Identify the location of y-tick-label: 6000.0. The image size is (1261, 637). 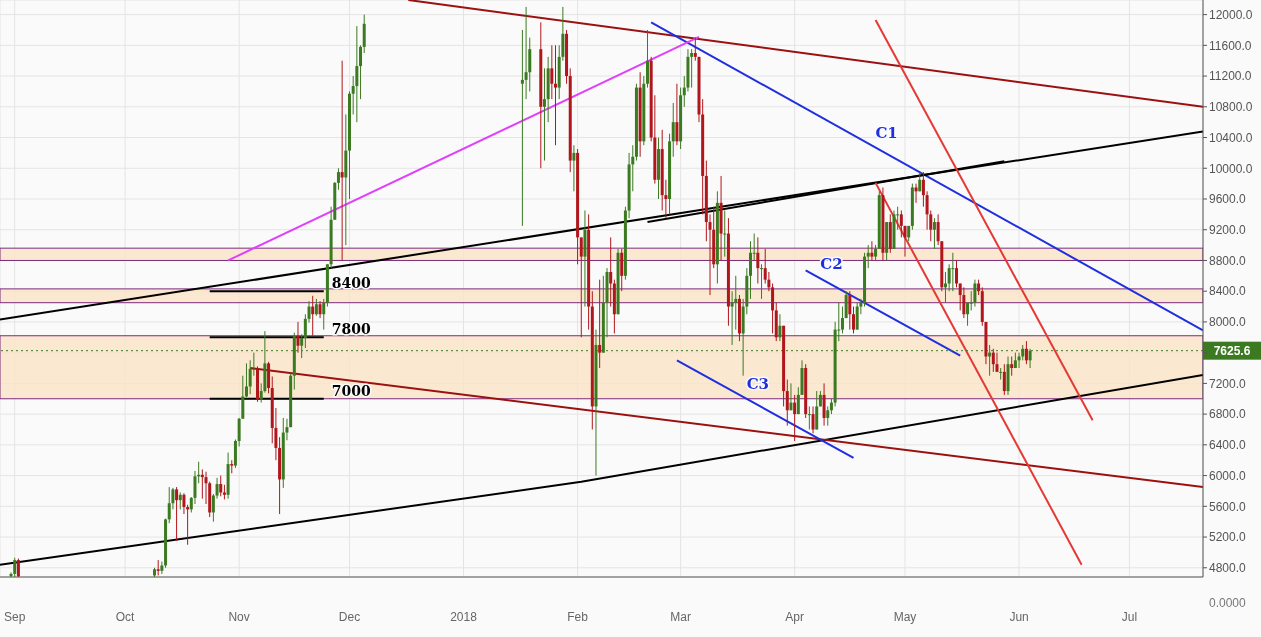
(1228, 475).